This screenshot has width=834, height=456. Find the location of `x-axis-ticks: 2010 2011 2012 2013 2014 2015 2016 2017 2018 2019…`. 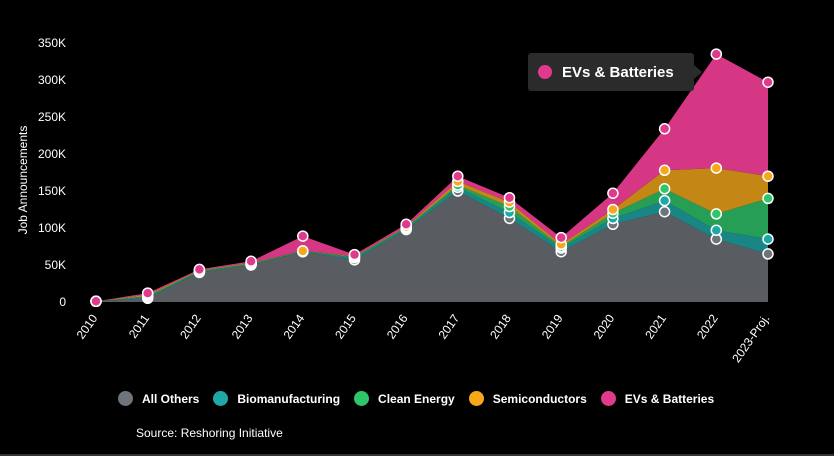

x-axis-ticks: 2010 2011 2012 2013 2014 2015 2016 2017 2018 2019… is located at coordinates (423, 338).